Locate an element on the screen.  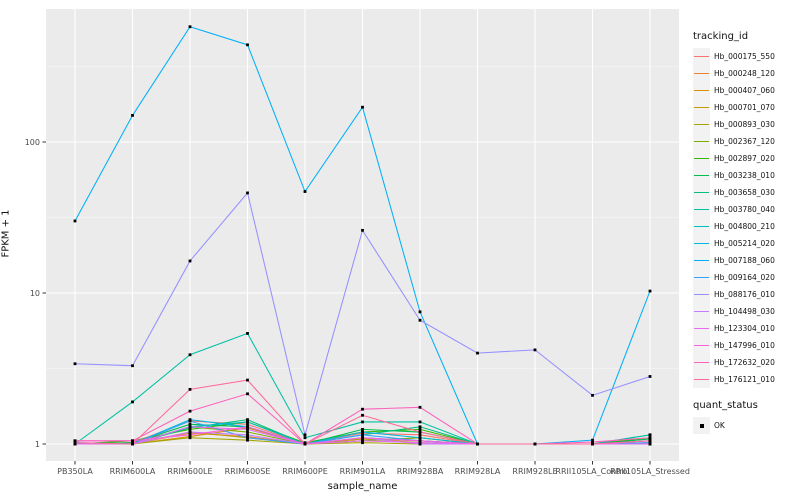
x-tick-label: PB350LA is located at coordinates (75, 471).